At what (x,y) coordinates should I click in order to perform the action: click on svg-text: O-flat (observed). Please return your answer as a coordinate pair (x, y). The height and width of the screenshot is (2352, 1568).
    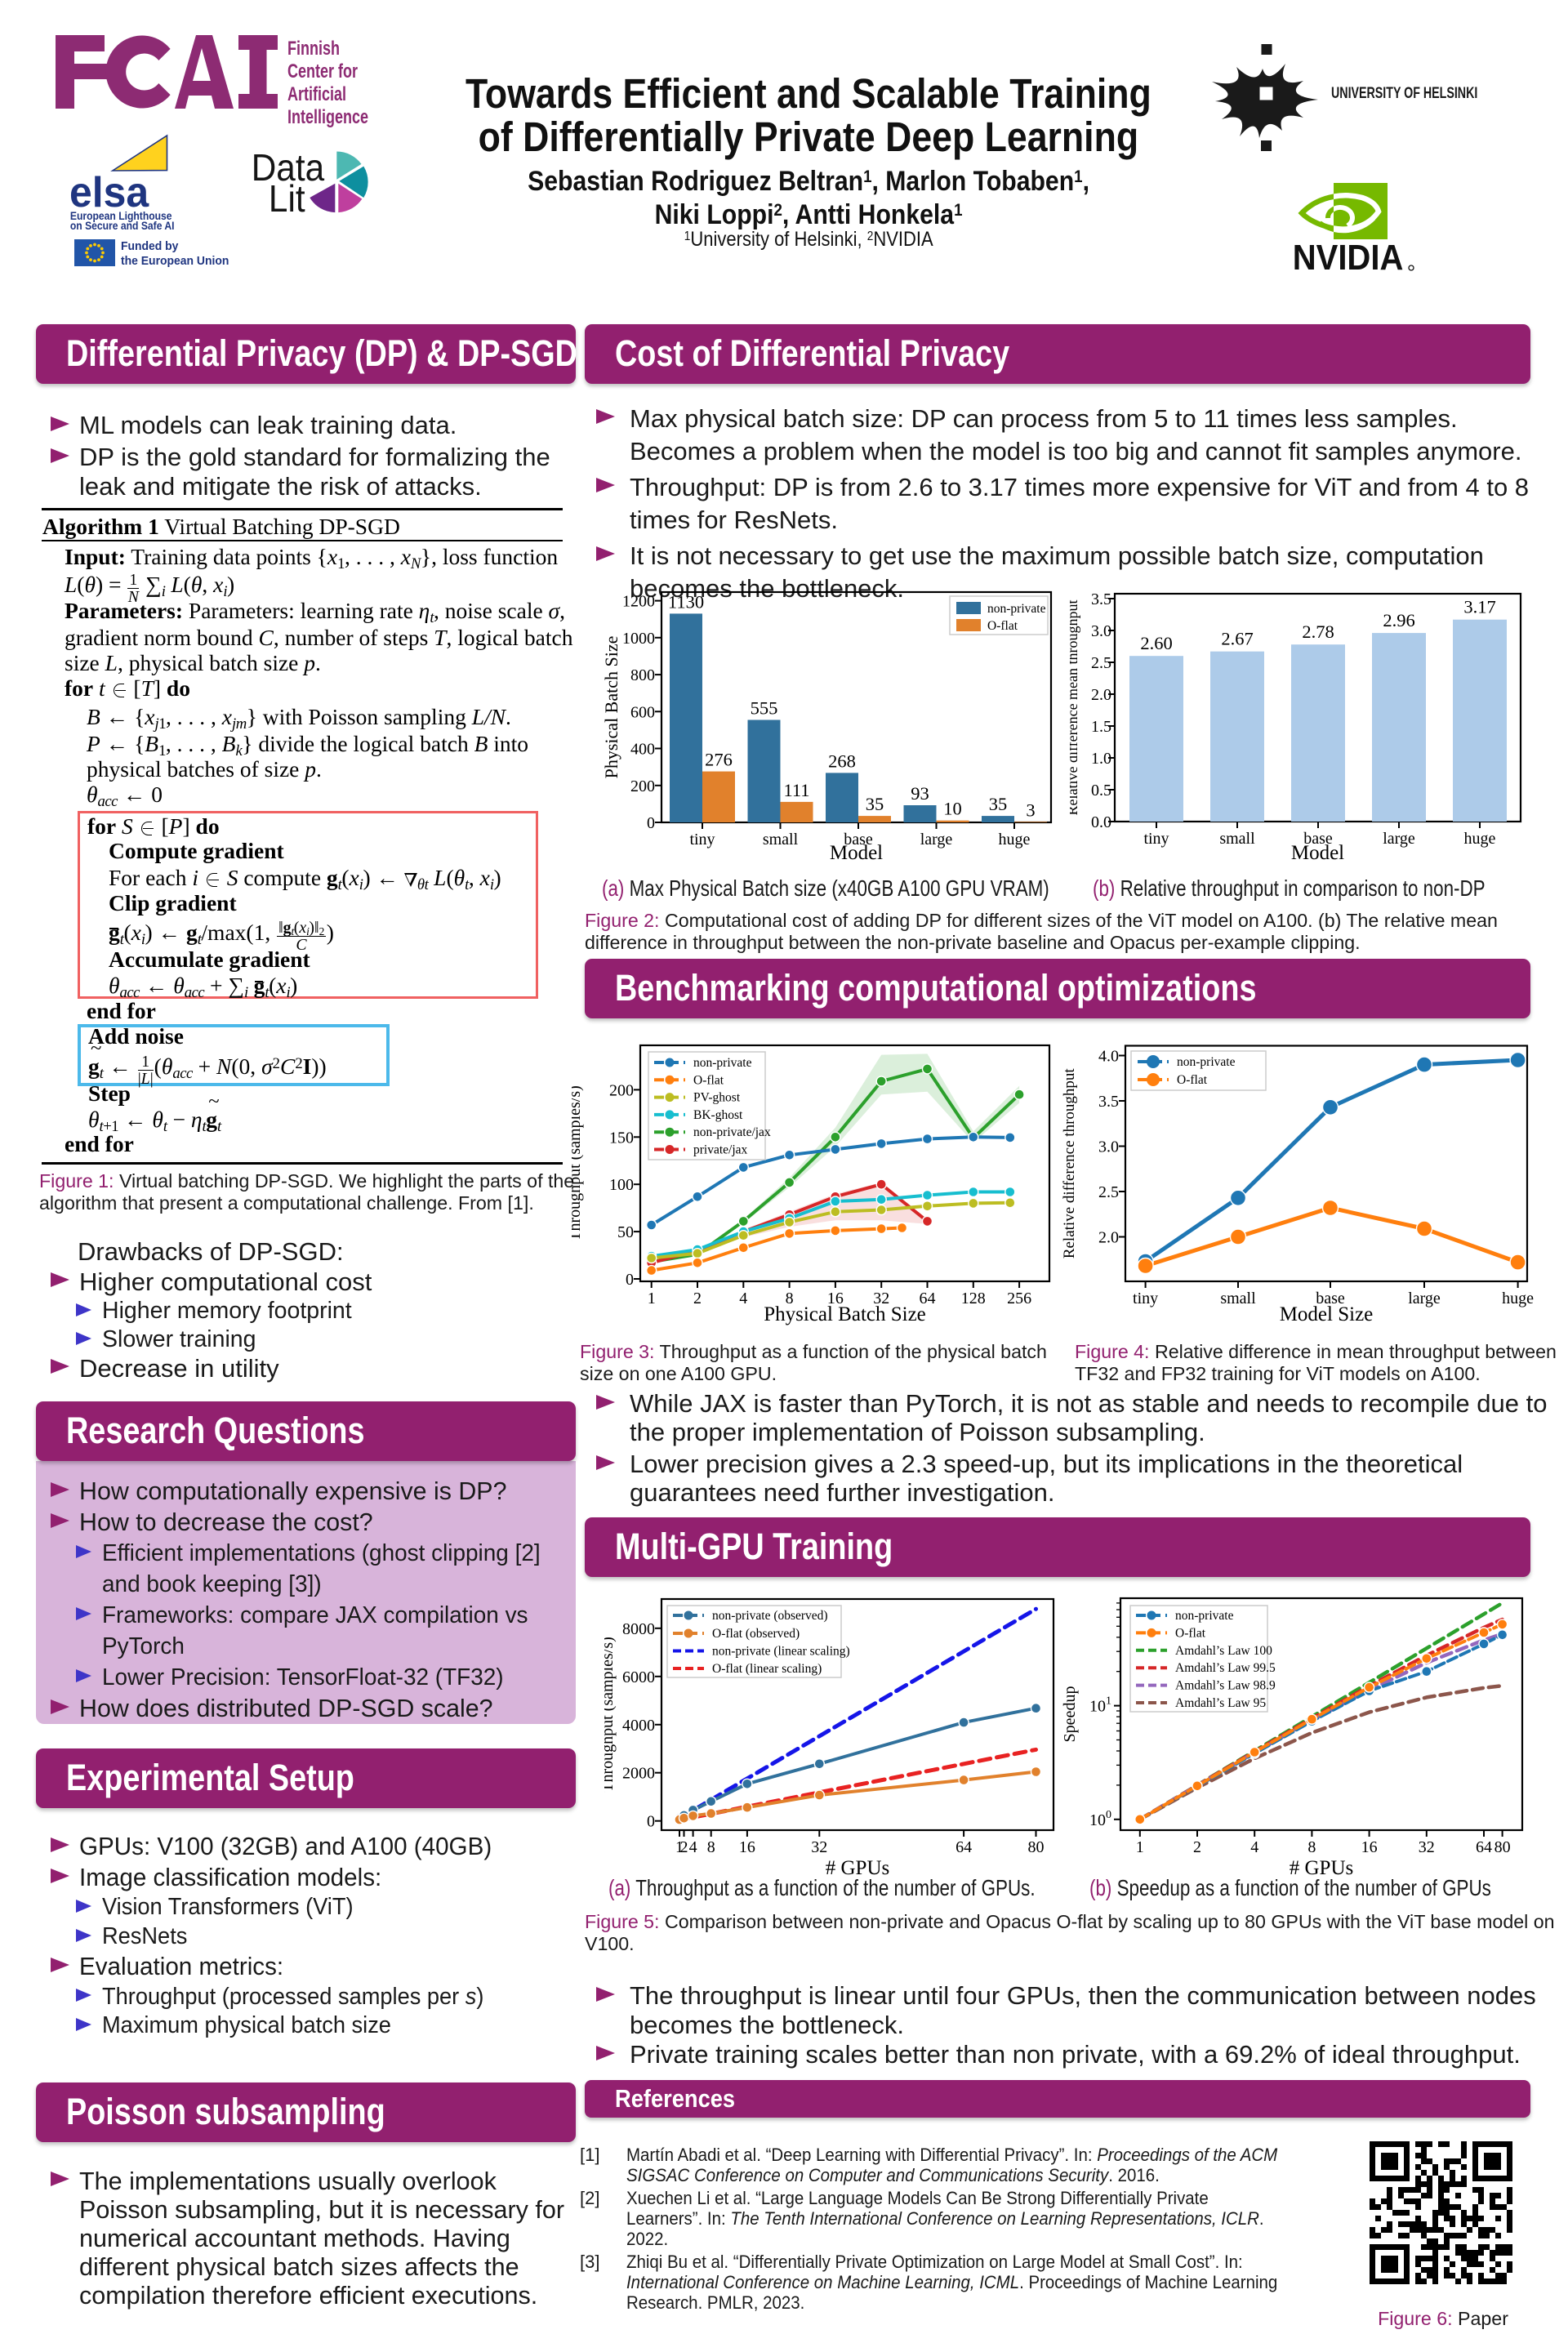
    Looking at the image, I should click on (756, 1634).